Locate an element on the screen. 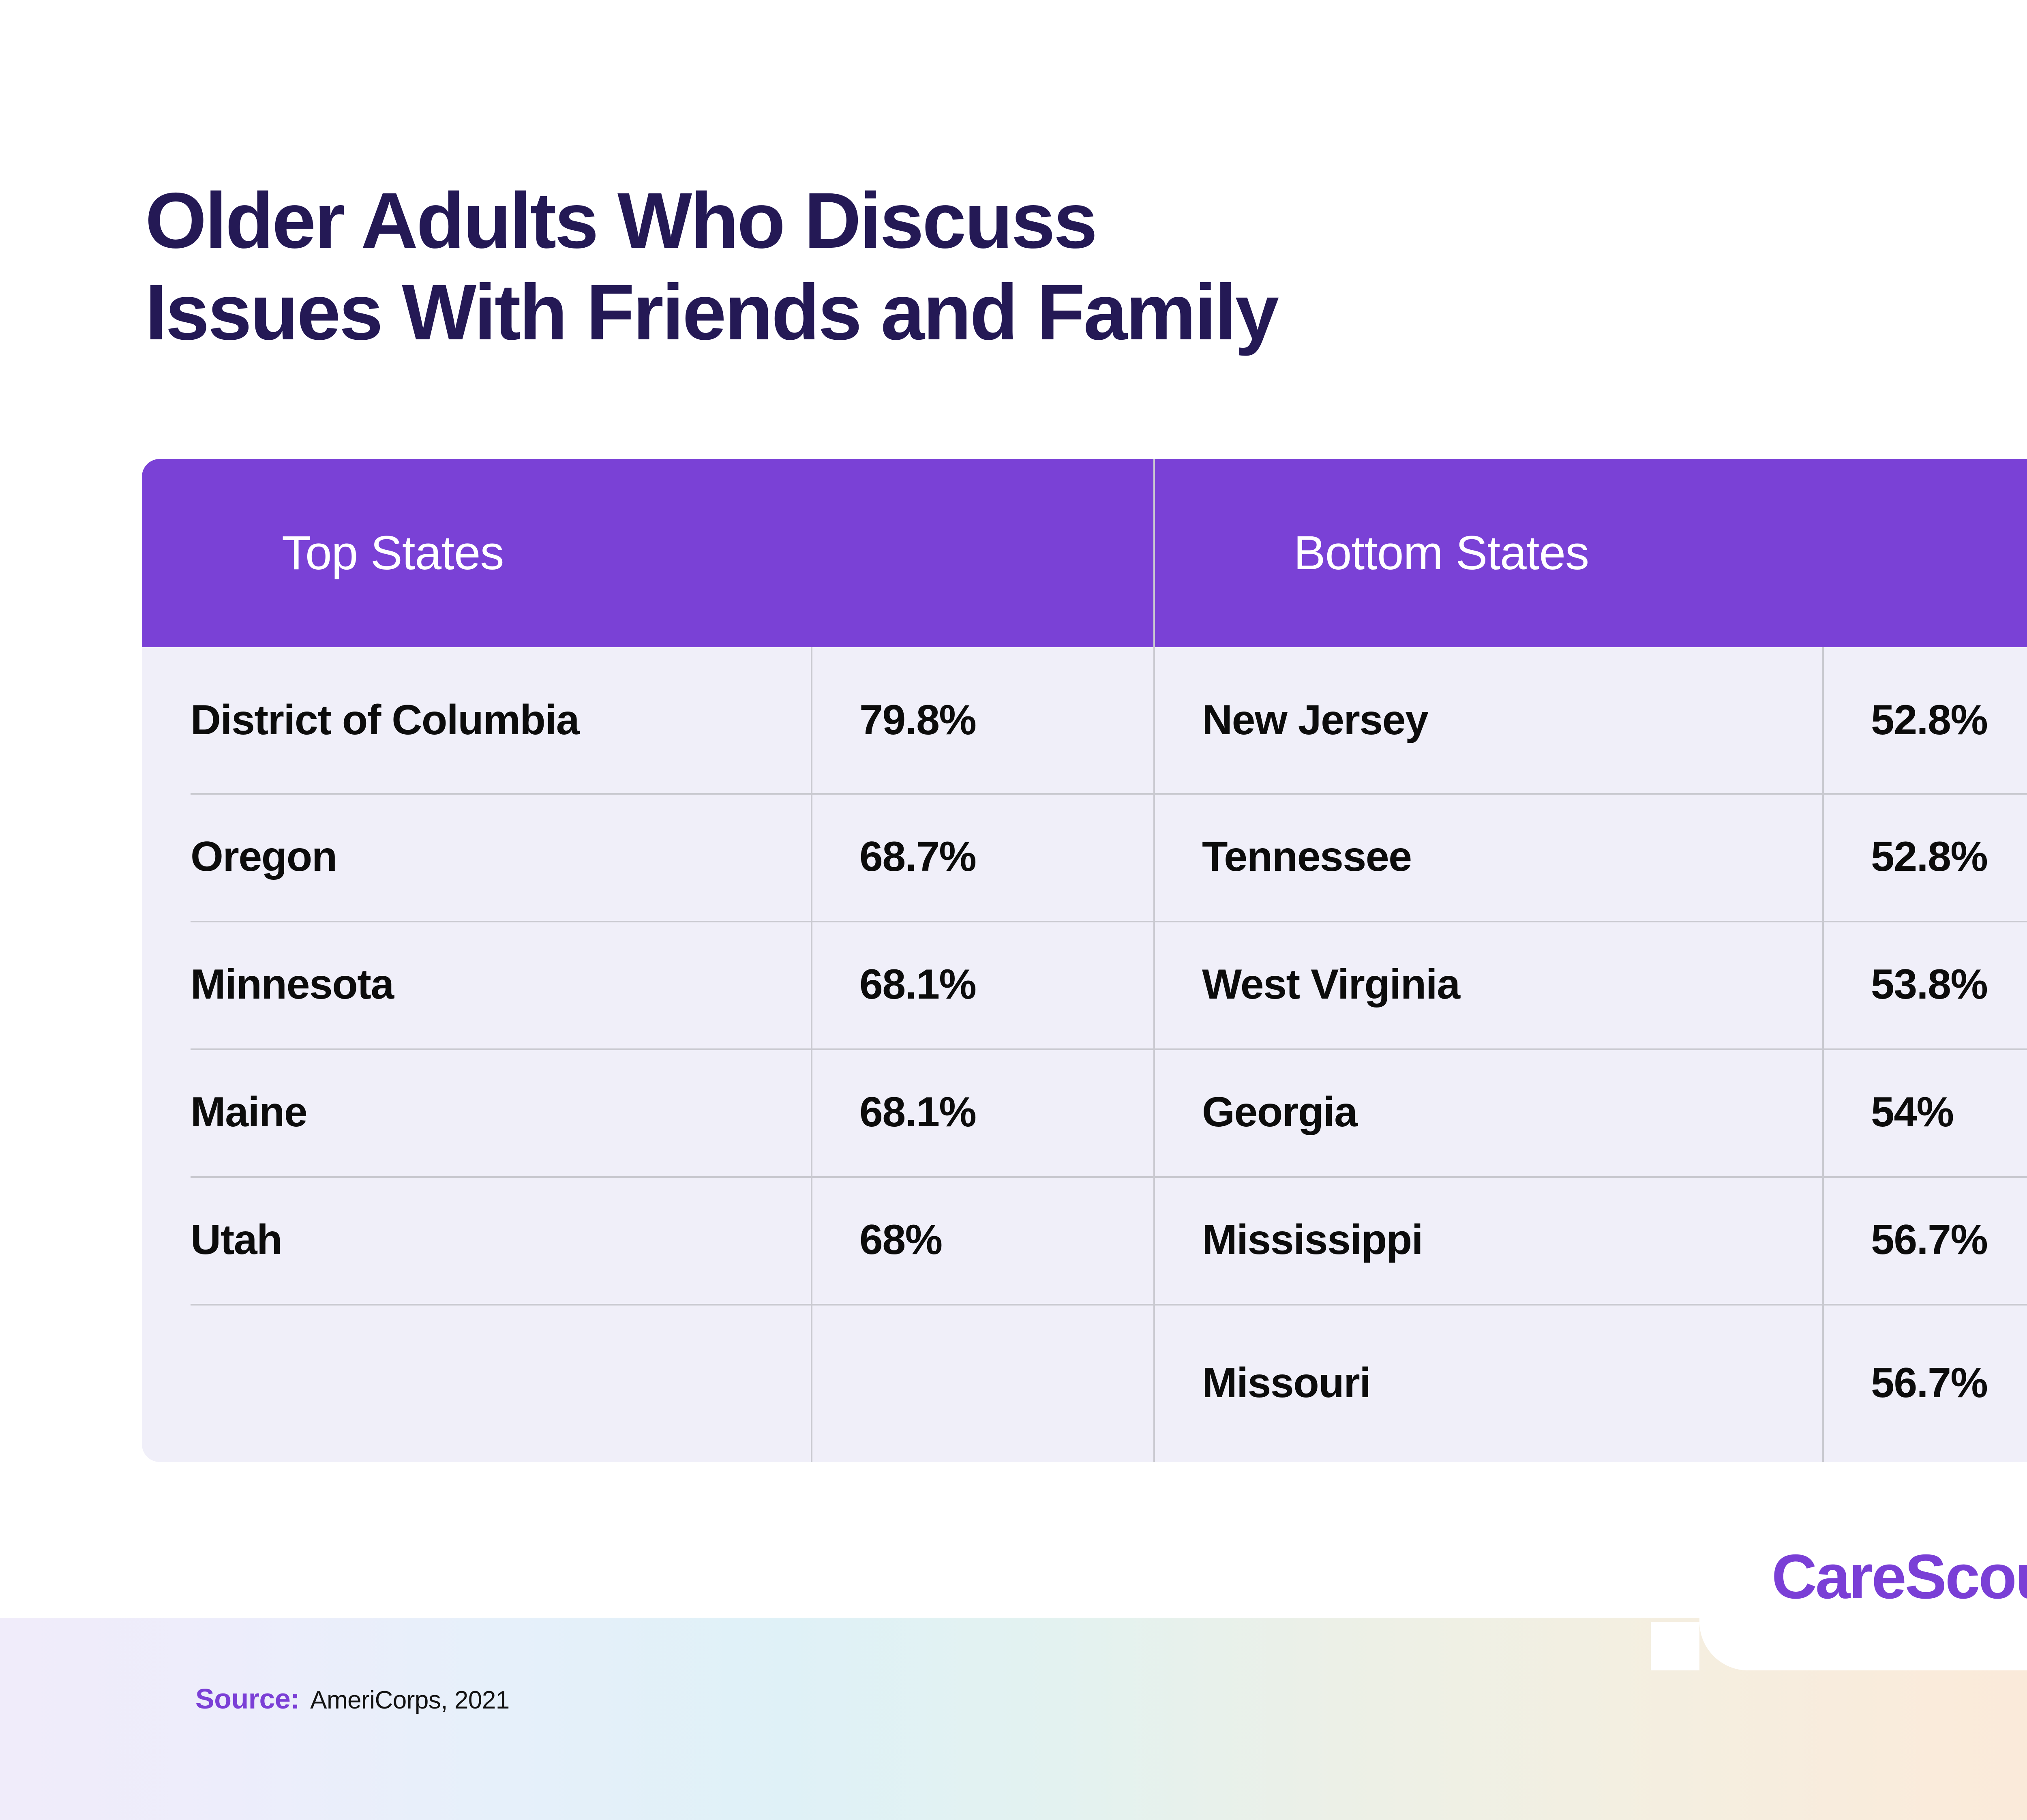 This screenshot has width=2027, height=1820. column-header-bottom-states: Bottom States is located at coordinates (1441, 553).